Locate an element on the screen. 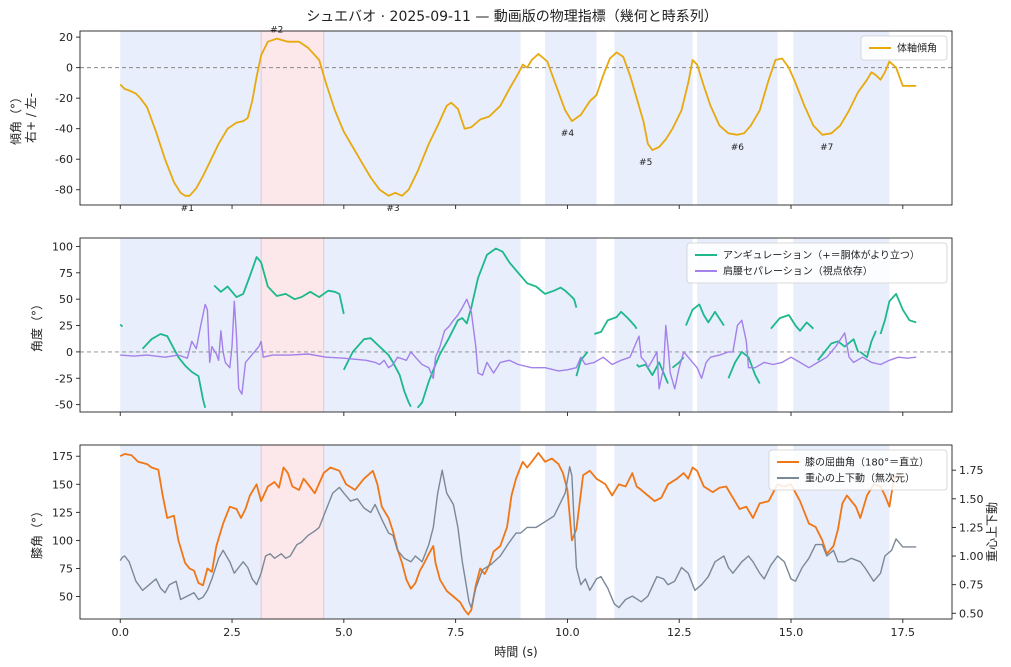 This screenshot has width=1011, height=667. x-tick-label: 17.5 is located at coordinates (903, 632).